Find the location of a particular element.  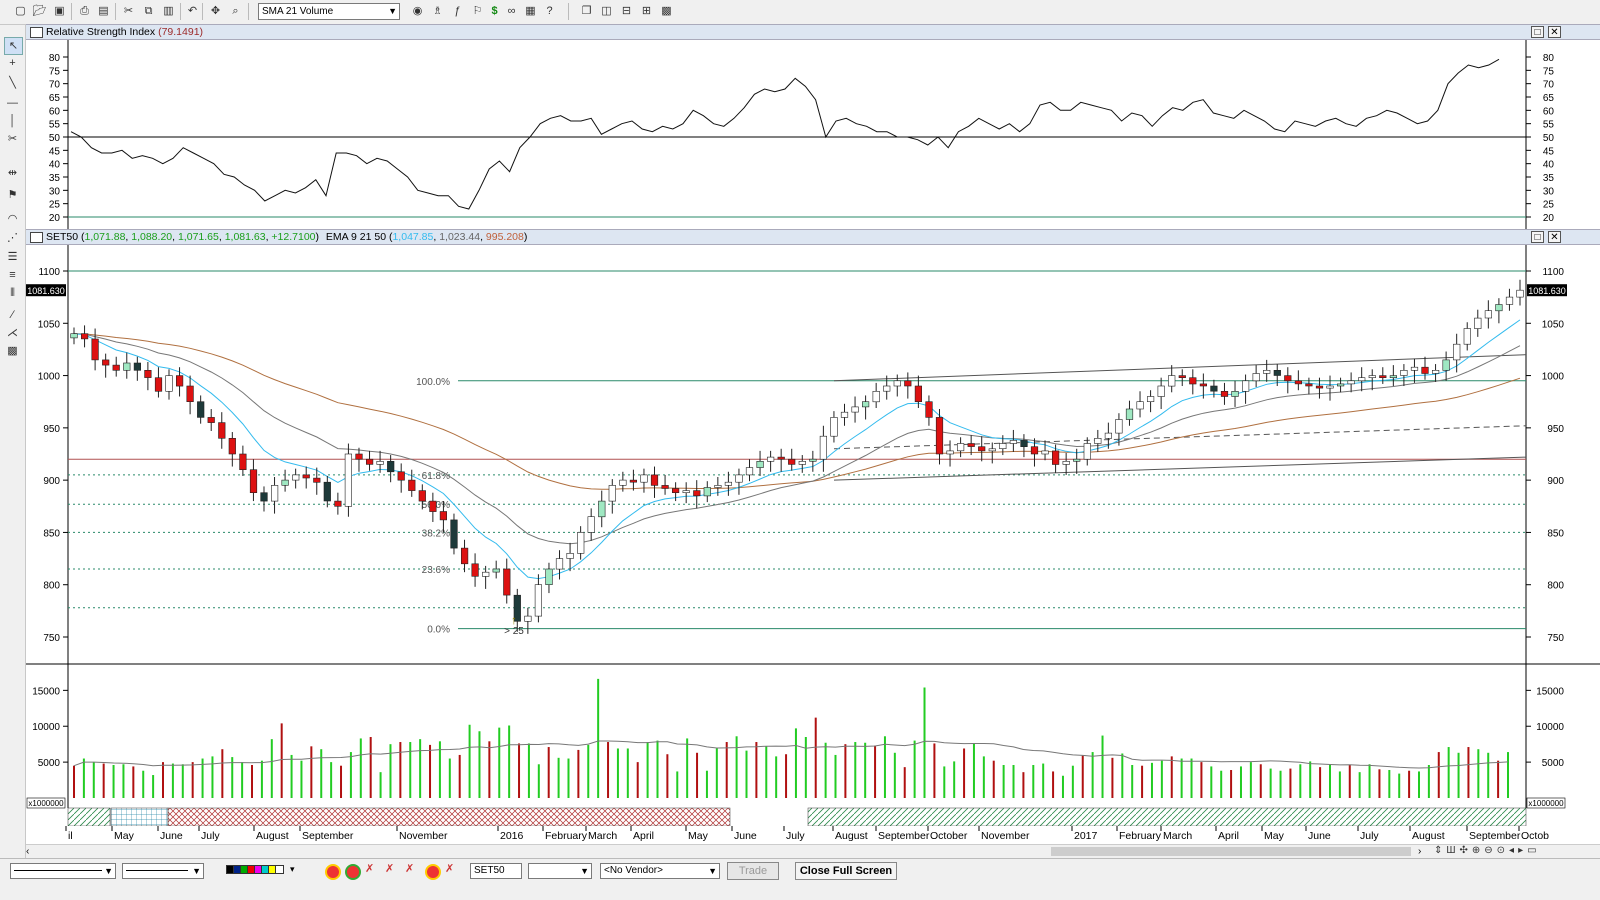

scroll-tools: ⇕Ш✣⊕⊖⊙◂▸▭ is located at coordinates (1487, 850).